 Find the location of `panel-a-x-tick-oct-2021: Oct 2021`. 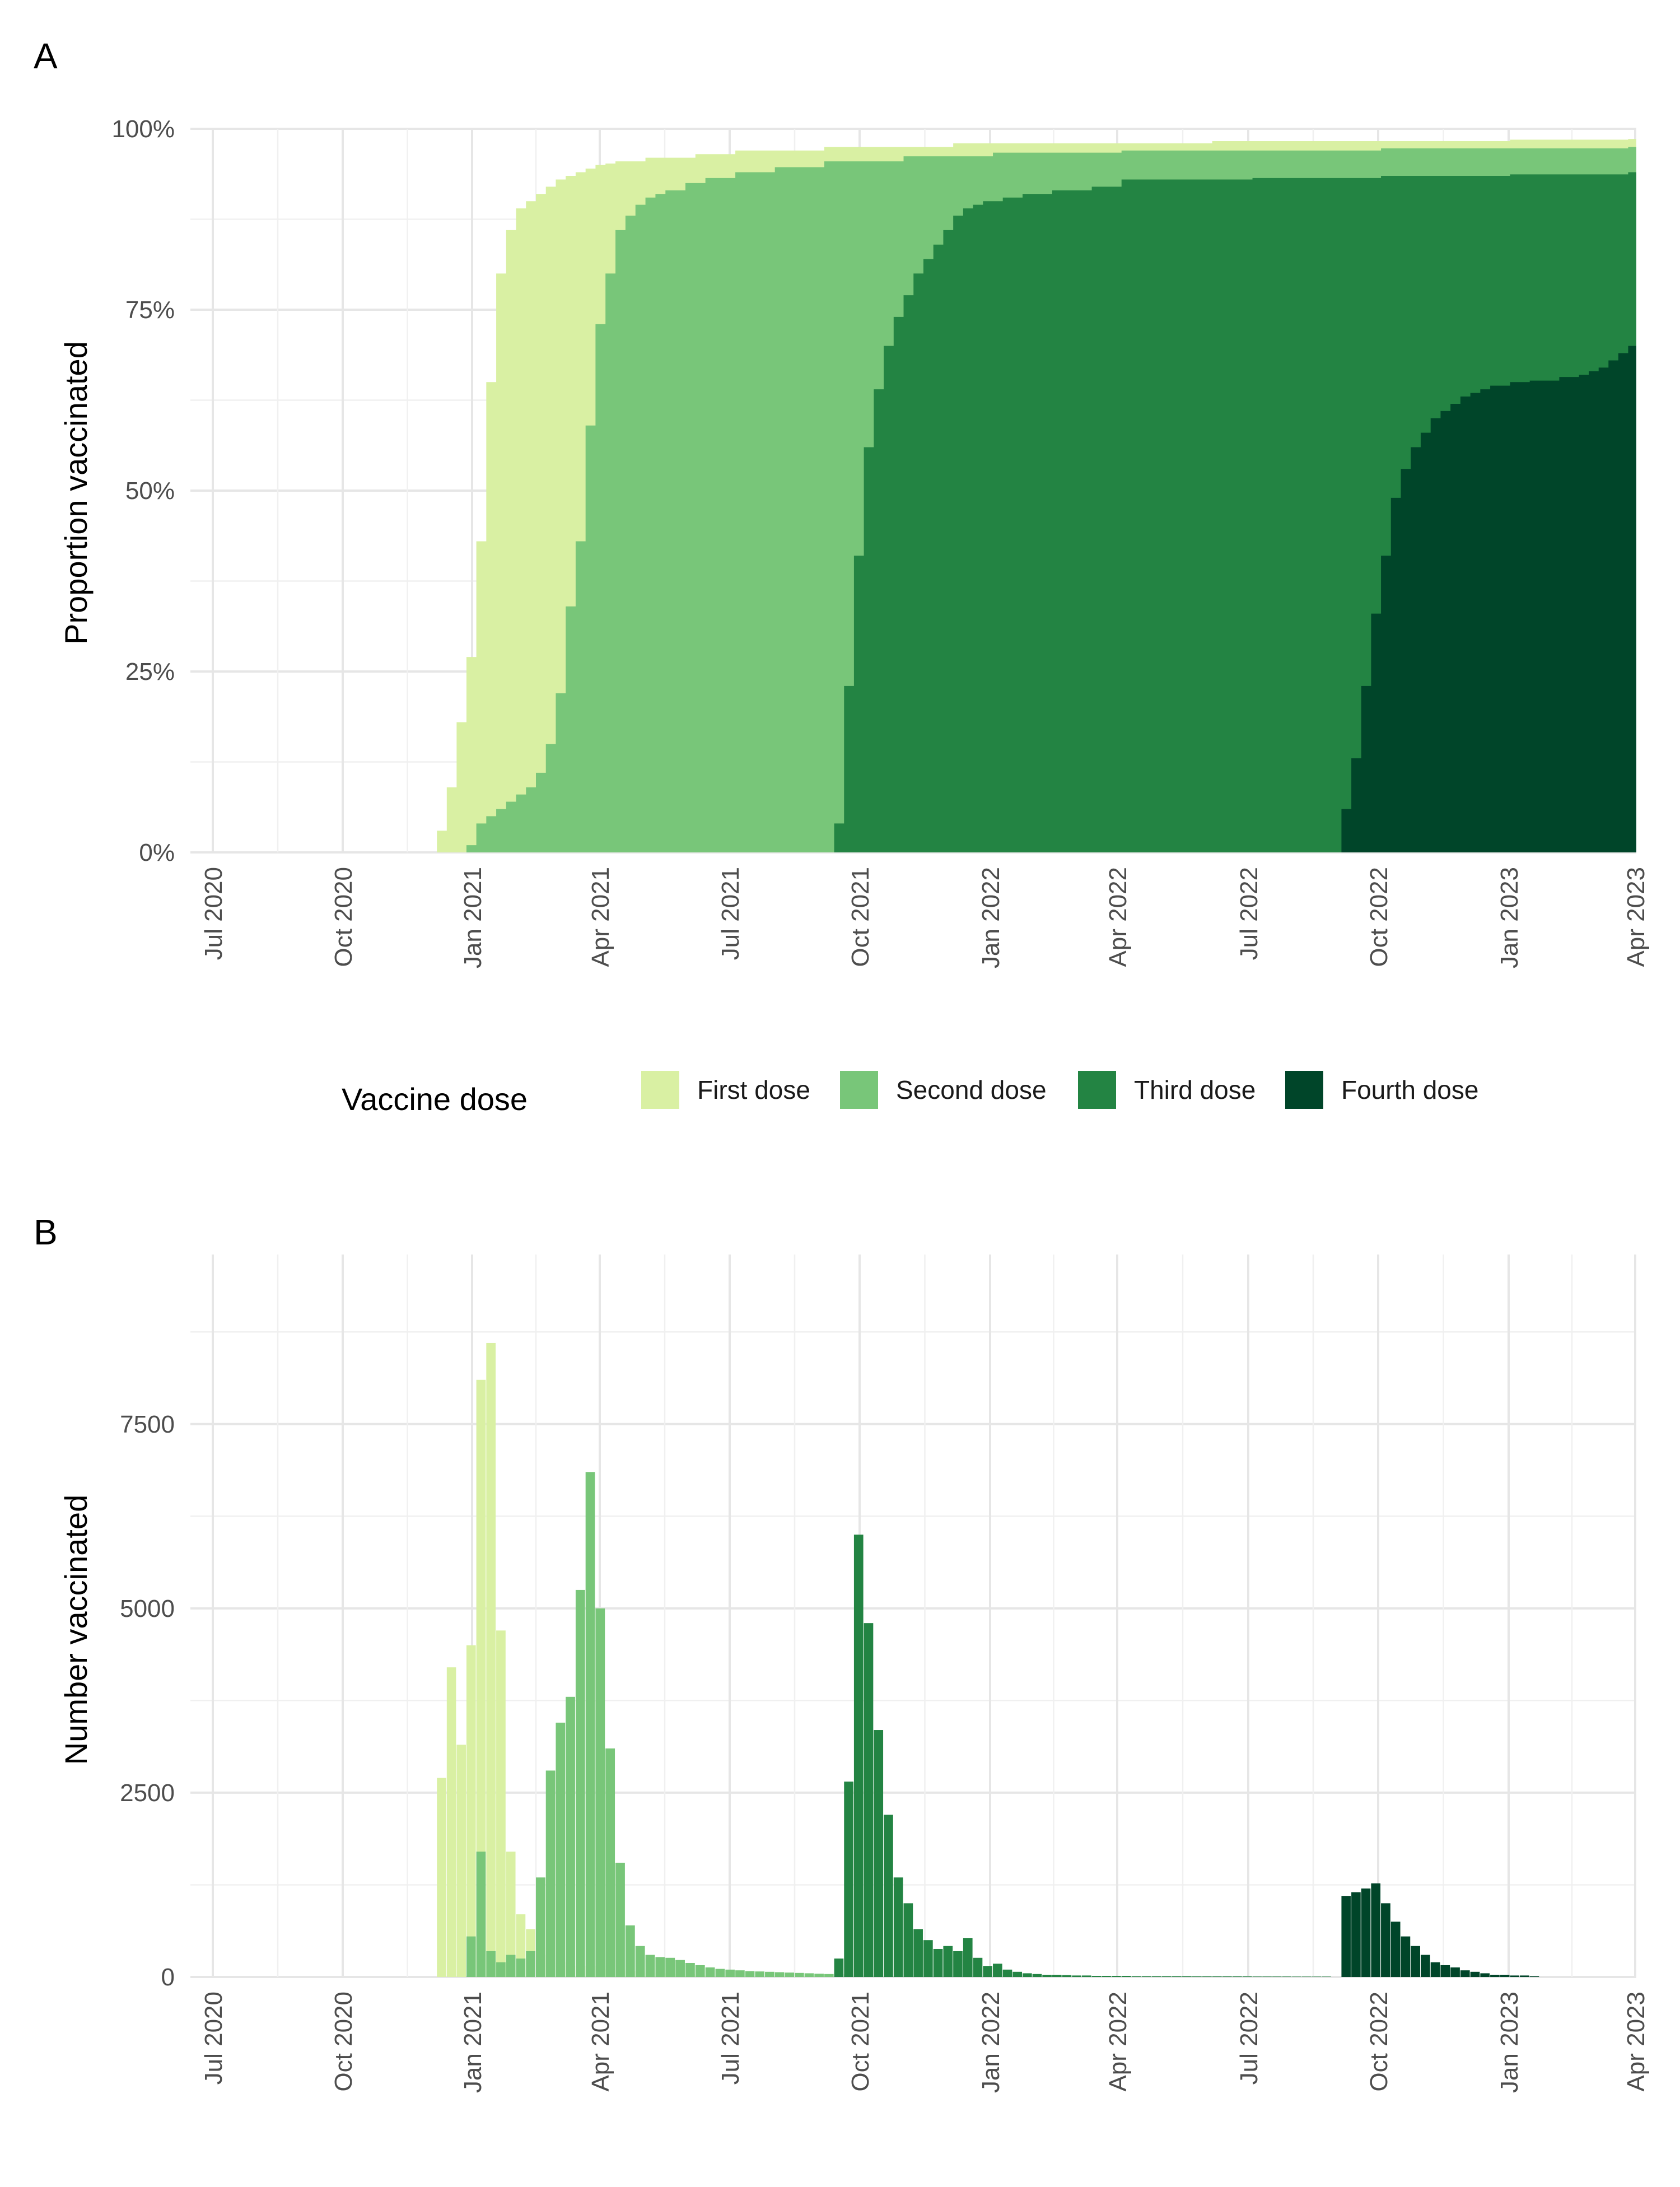

panel-a-x-tick-oct-2021: Oct 2021 is located at coordinates (861, 917).